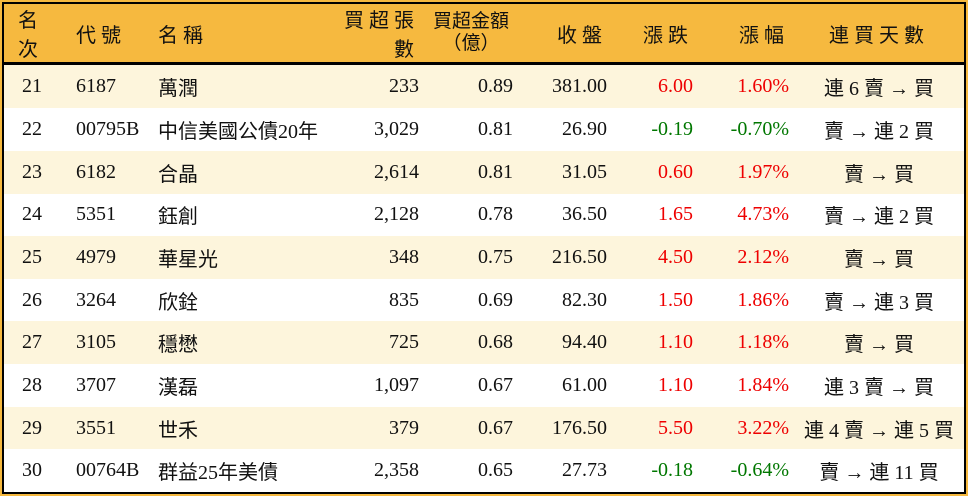 This screenshot has height=496, width=968. What do you see at coordinates (96, 427) in the screenshot?
I see `cell-code: 3551` at bounding box center [96, 427].